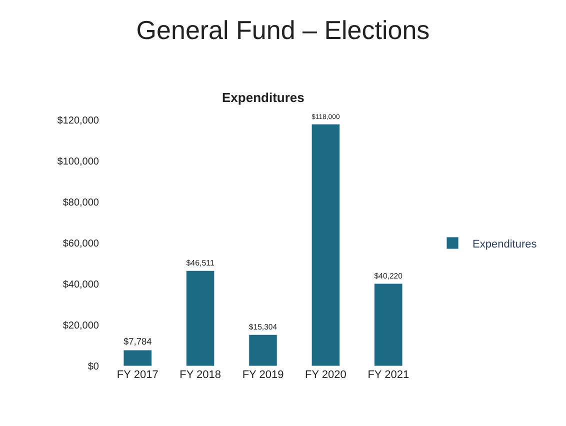 The height and width of the screenshot is (426, 566). What do you see at coordinates (325, 375) in the screenshot?
I see `x-tick-label: FY 2020` at bounding box center [325, 375].